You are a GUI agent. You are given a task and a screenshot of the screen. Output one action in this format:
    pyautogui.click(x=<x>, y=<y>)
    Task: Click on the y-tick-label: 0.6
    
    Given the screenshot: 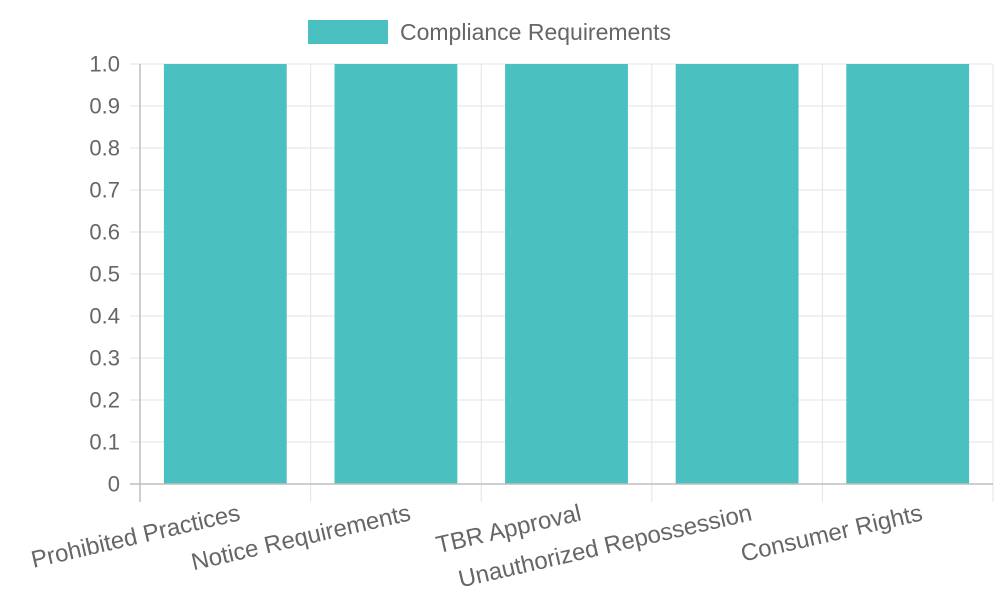 What is the action you would take?
    pyautogui.click(x=104, y=232)
    